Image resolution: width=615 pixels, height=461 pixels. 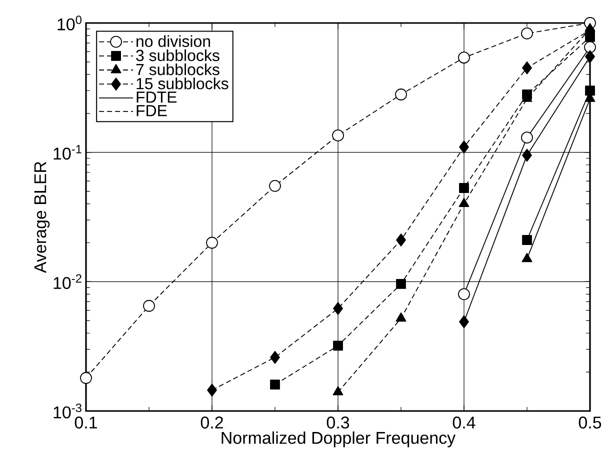 What do you see at coordinates (339, 439) in the screenshot?
I see `x-axis-title: Normalized Doppler Frequency` at bounding box center [339, 439].